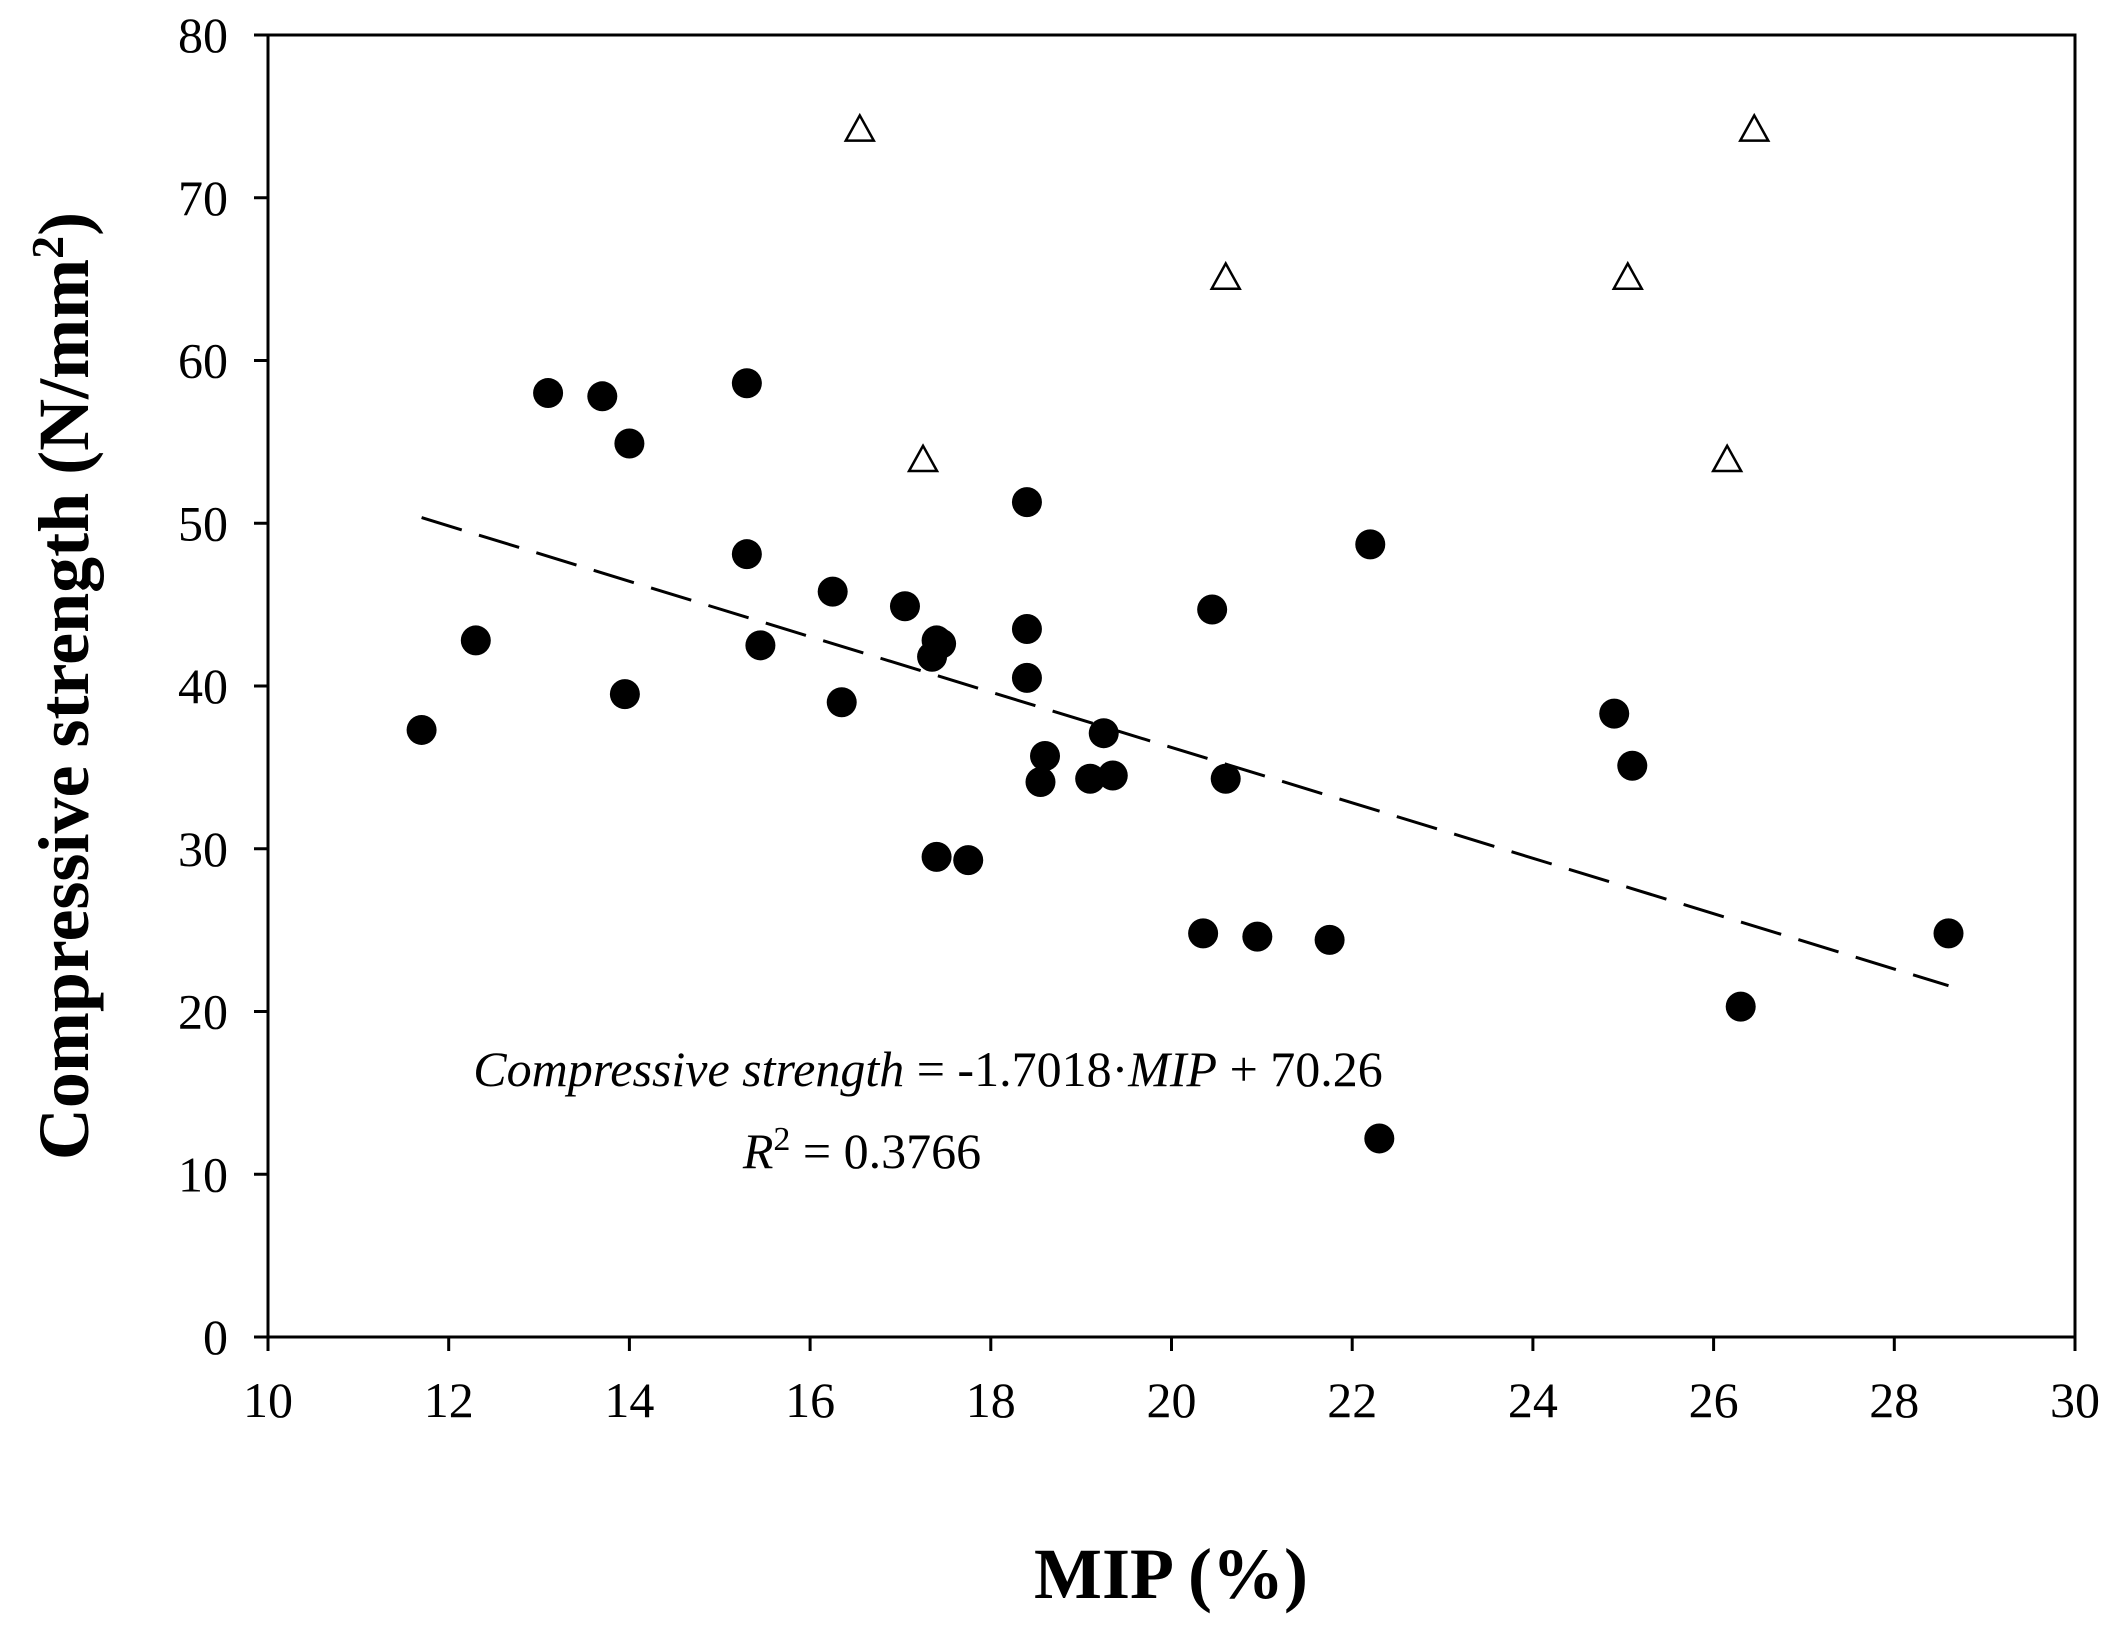 The width and height of the screenshot is (2113, 1626). What do you see at coordinates (688, 1069) in the screenshot?
I see `equation-variable-strength: Compressive strength` at bounding box center [688, 1069].